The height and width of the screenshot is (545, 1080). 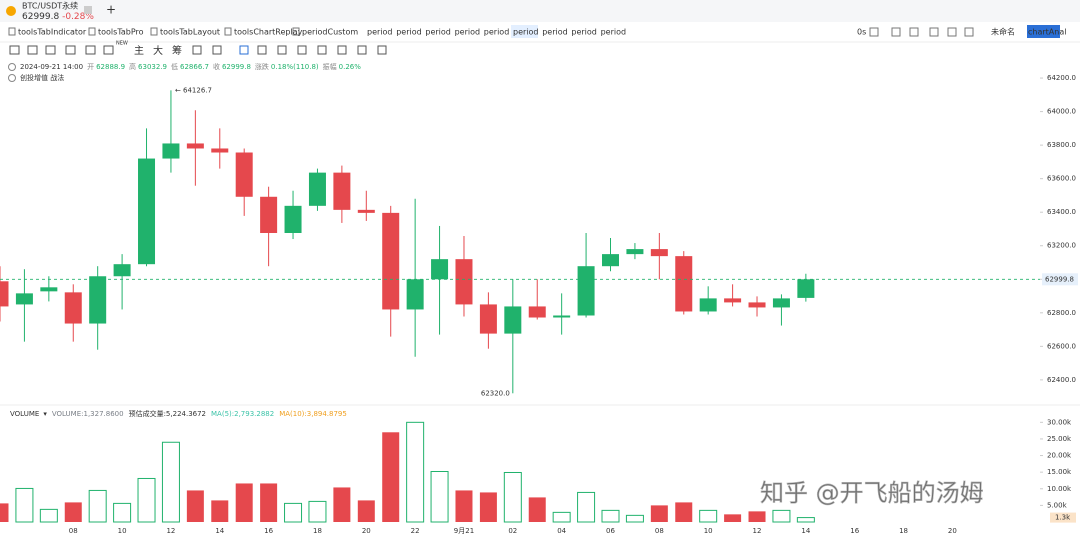 What do you see at coordinates (132, 66) in the screenshot?
I see `field-label: 高` at bounding box center [132, 66].